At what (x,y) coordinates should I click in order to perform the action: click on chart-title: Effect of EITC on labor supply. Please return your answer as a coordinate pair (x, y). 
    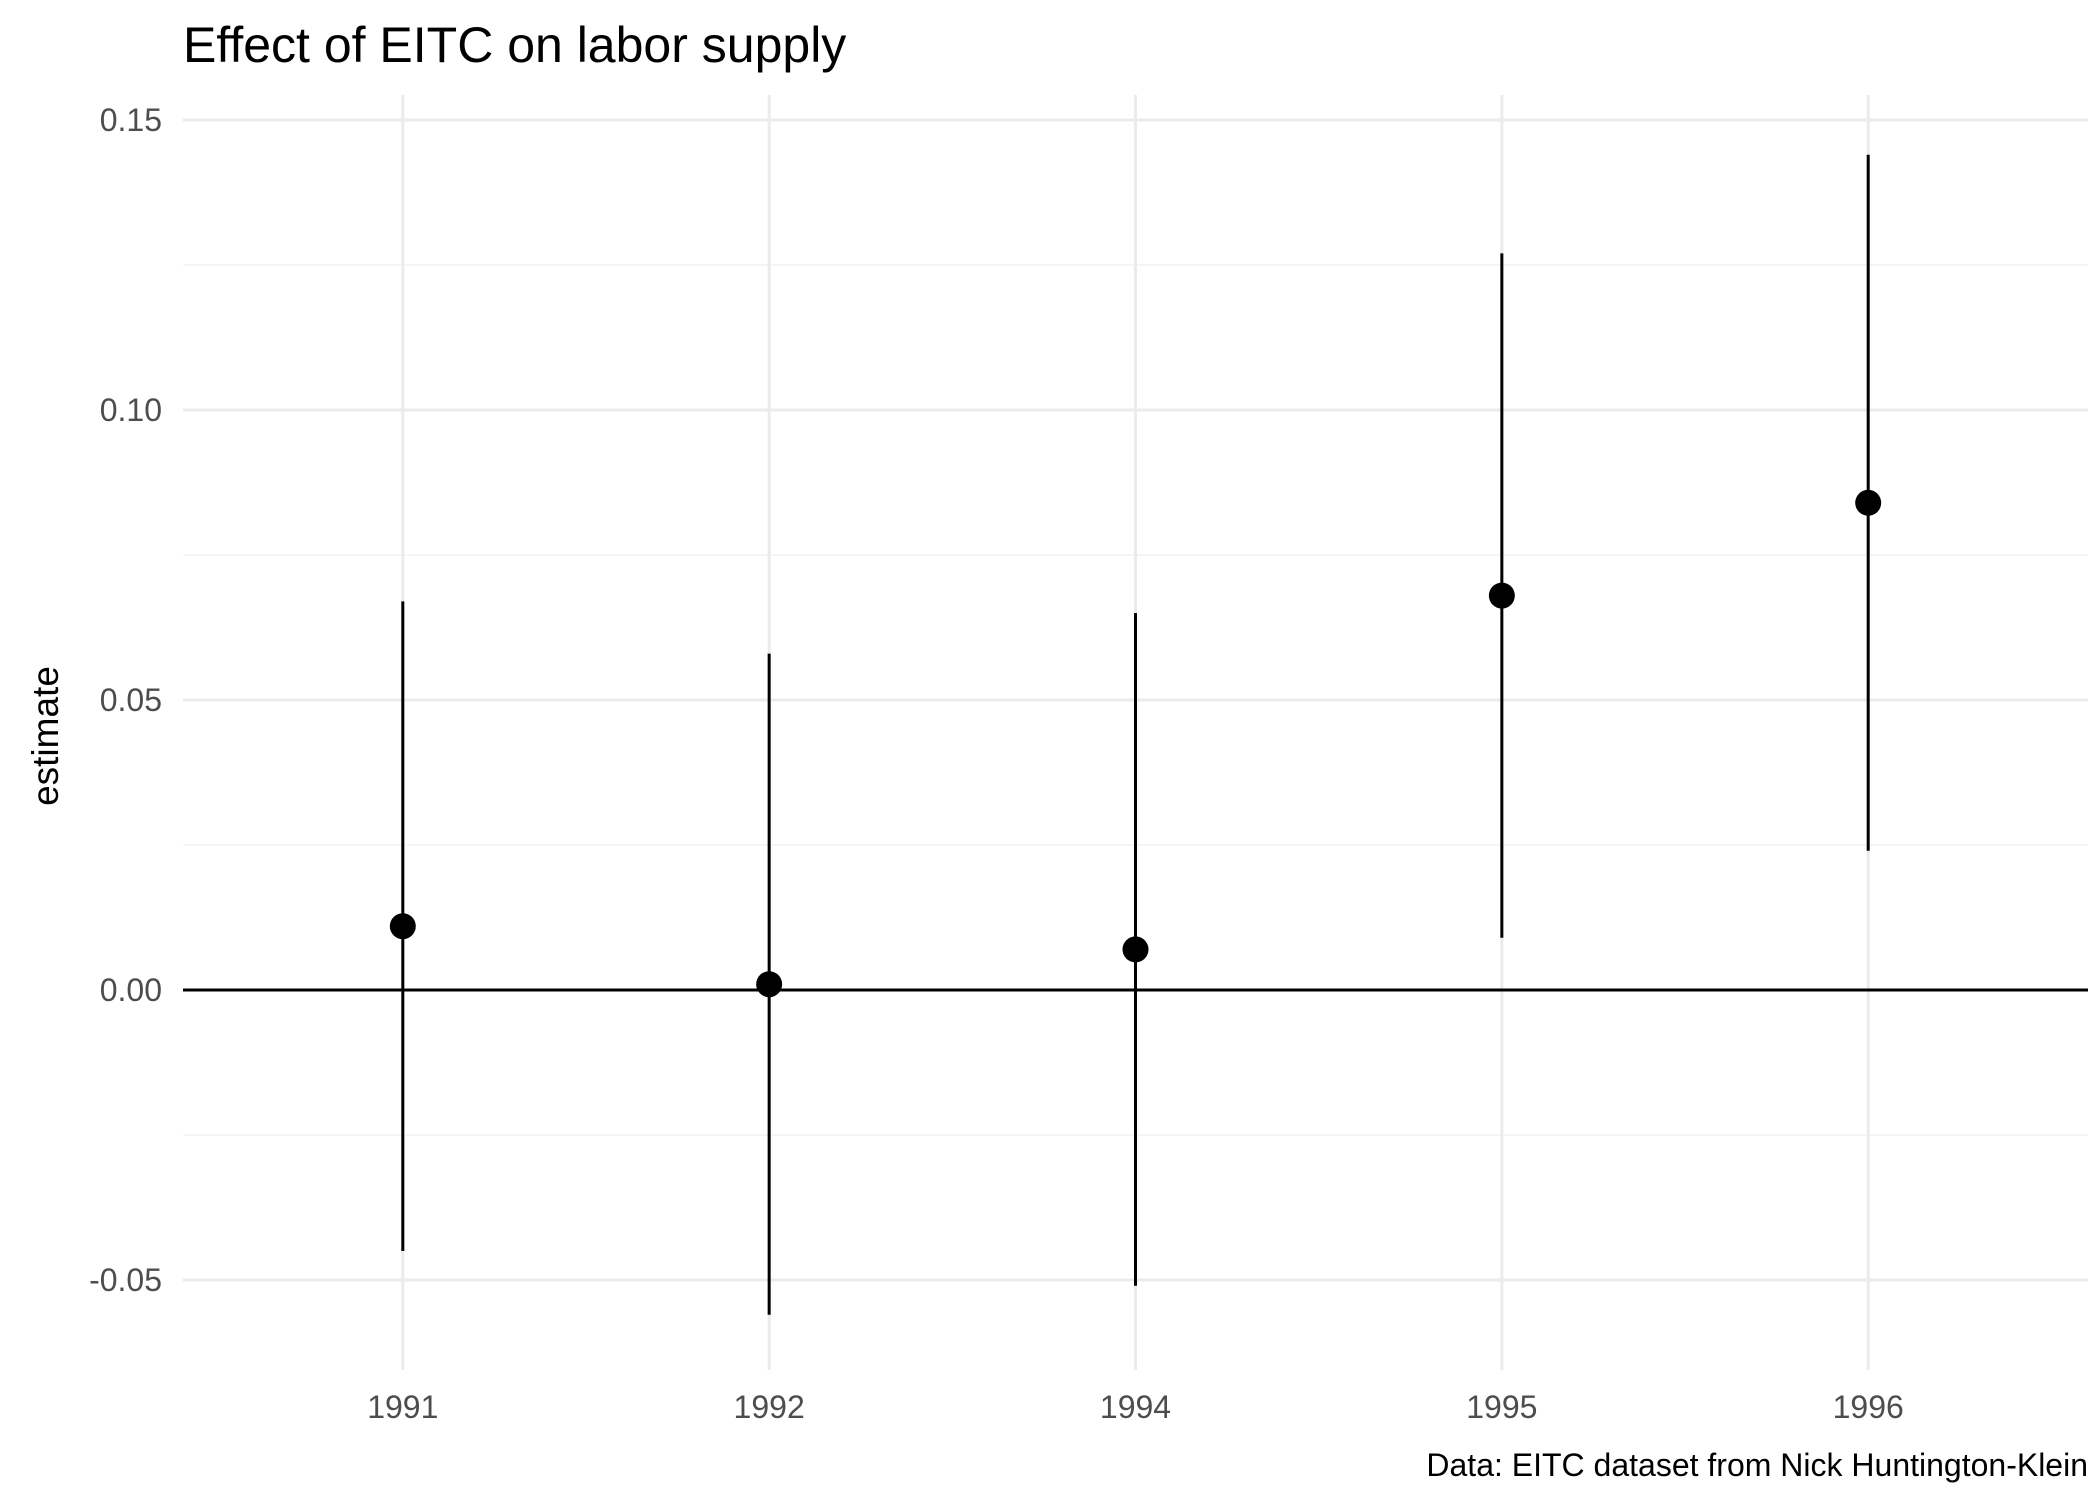
    Looking at the image, I should click on (514, 45).